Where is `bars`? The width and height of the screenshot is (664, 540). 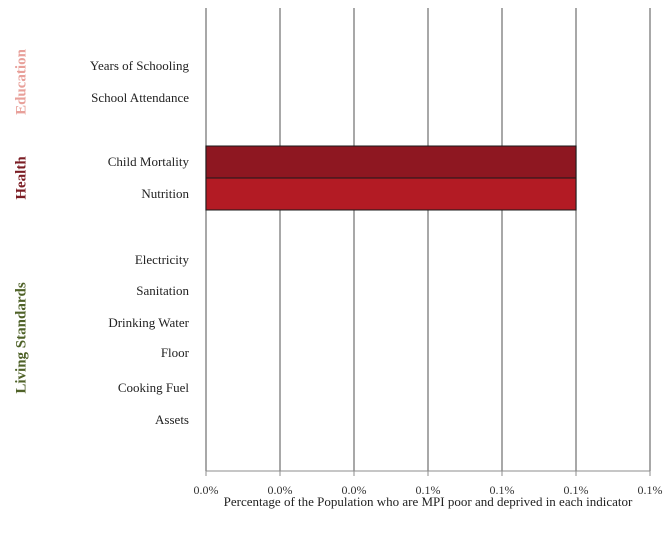 bars is located at coordinates (391, 178).